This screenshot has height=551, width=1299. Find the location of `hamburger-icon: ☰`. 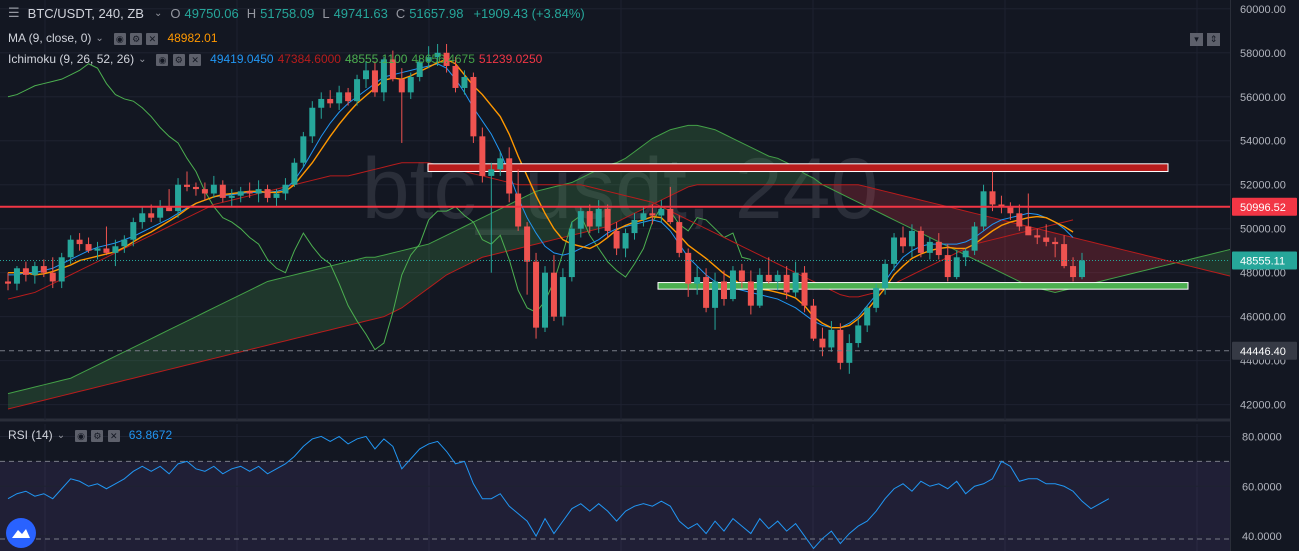

hamburger-icon: ☰ is located at coordinates (14, 12).